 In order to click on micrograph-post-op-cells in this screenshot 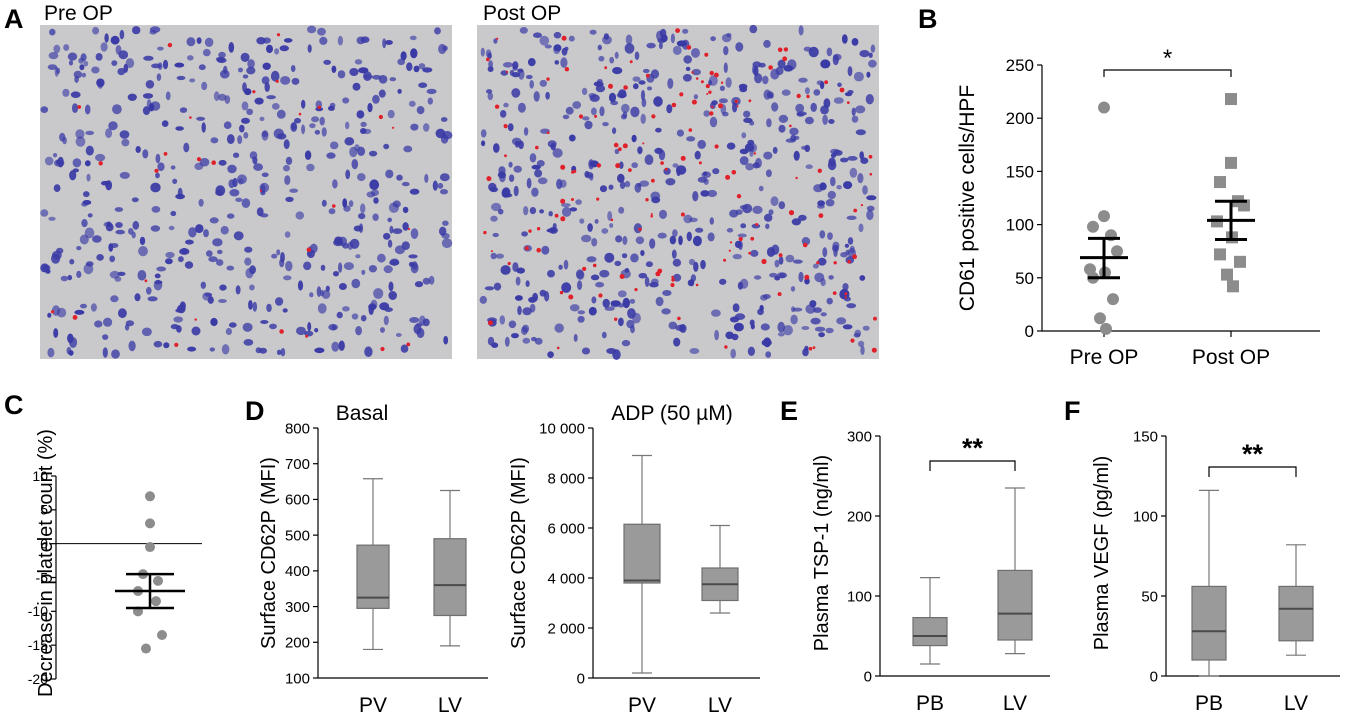, I will do `click(678, 192)`.